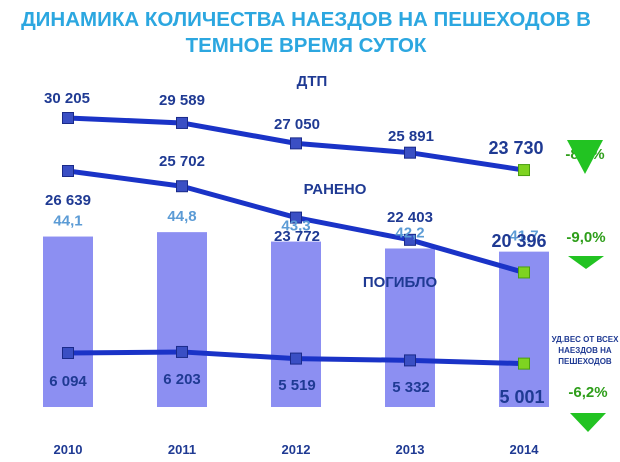 Image resolution: width=620 pixels, height=462 pixels. I want to click on marker-2-2013, so click(410, 360).